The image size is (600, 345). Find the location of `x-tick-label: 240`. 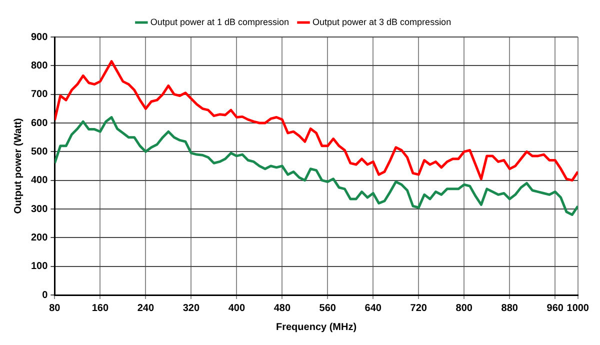

x-tick-label: 240 is located at coordinates (145, 308).